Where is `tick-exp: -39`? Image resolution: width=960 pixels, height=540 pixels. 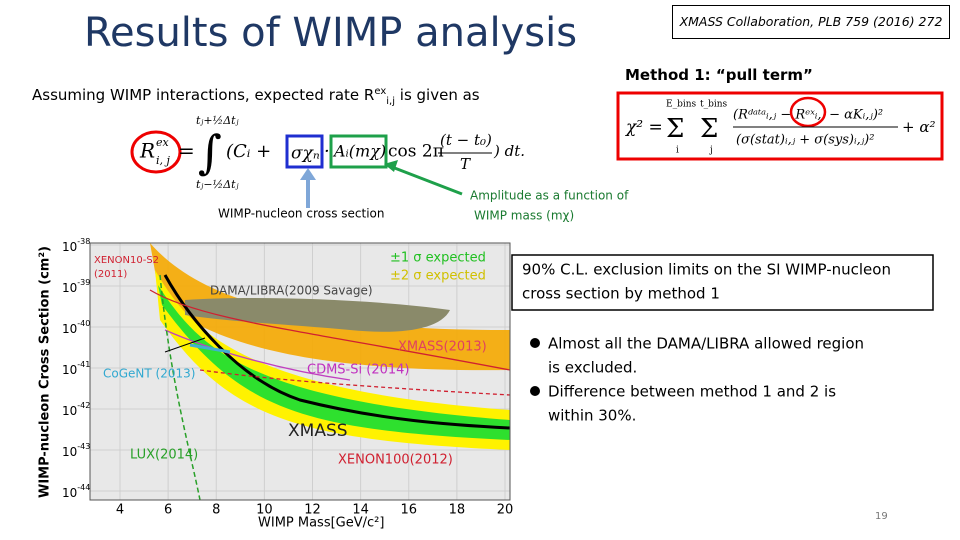 tick-exp: -39 is located at coordinates (83, 282).